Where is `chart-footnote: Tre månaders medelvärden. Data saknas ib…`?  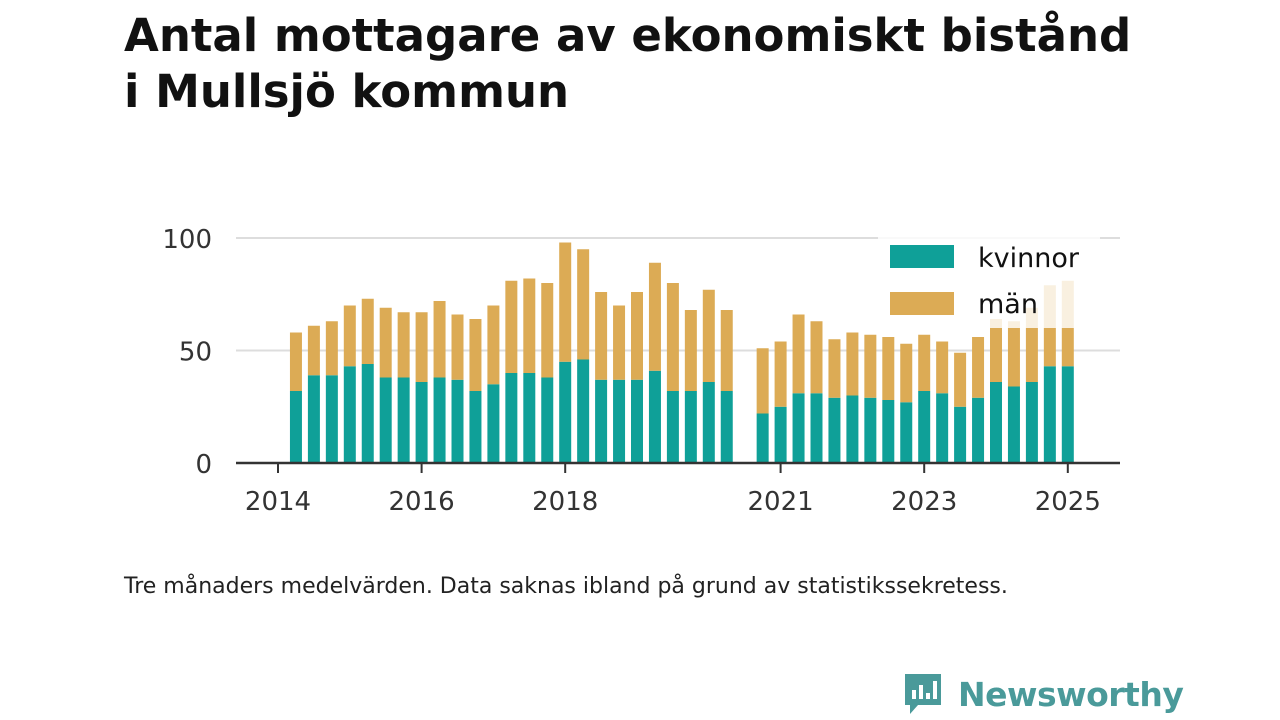
chart-footnote: Tre månaders medelvärden. Data saknas ib… is located at coordinates (566, 586).